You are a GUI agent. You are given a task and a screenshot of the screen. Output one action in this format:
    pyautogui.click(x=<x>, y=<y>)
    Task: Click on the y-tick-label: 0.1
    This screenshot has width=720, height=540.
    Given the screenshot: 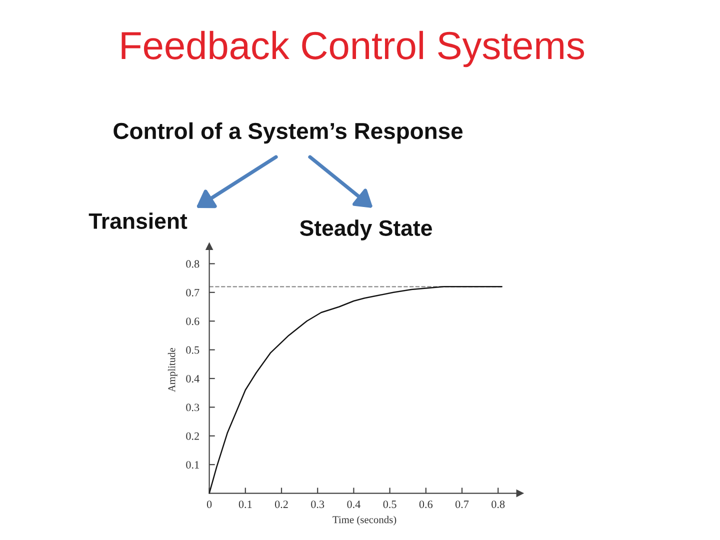 What is the action you would take?
    pyautogui.click(x=192, y=465)
    